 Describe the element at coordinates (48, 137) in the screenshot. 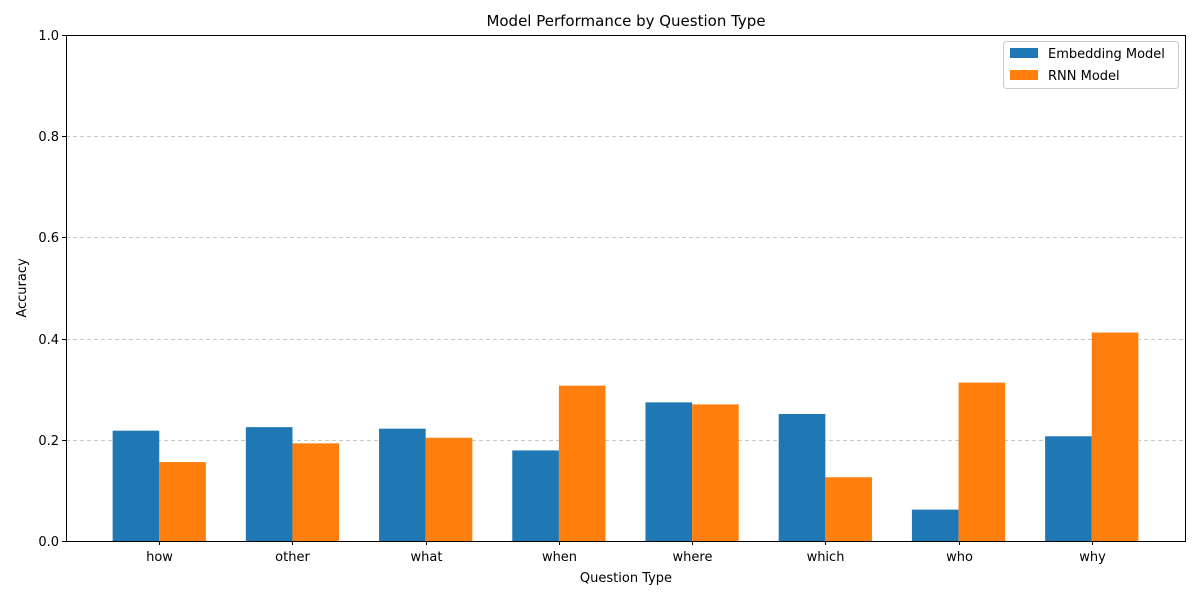

I see `y-tick-label: 0.8` at that location.